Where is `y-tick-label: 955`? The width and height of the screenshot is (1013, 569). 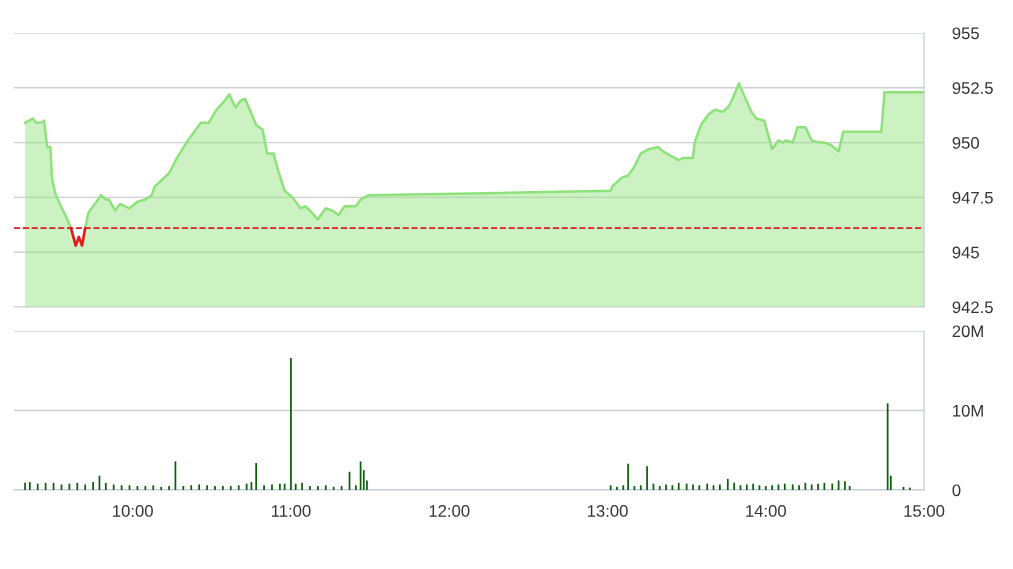 y-tick-label: 955 is located at coordinates (965, 33).